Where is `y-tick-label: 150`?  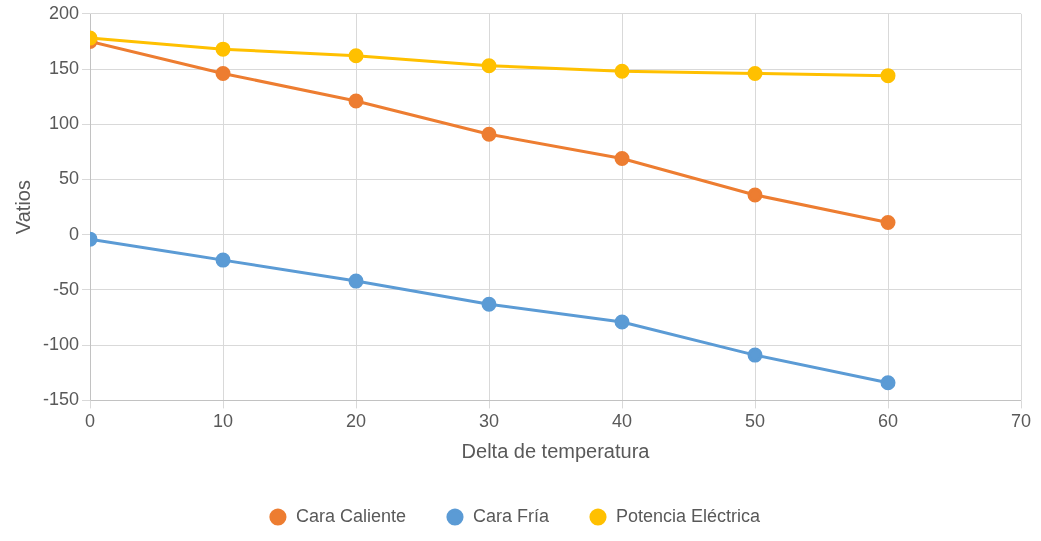 y-tick-label: 150 is located at coordinates (64, 68).